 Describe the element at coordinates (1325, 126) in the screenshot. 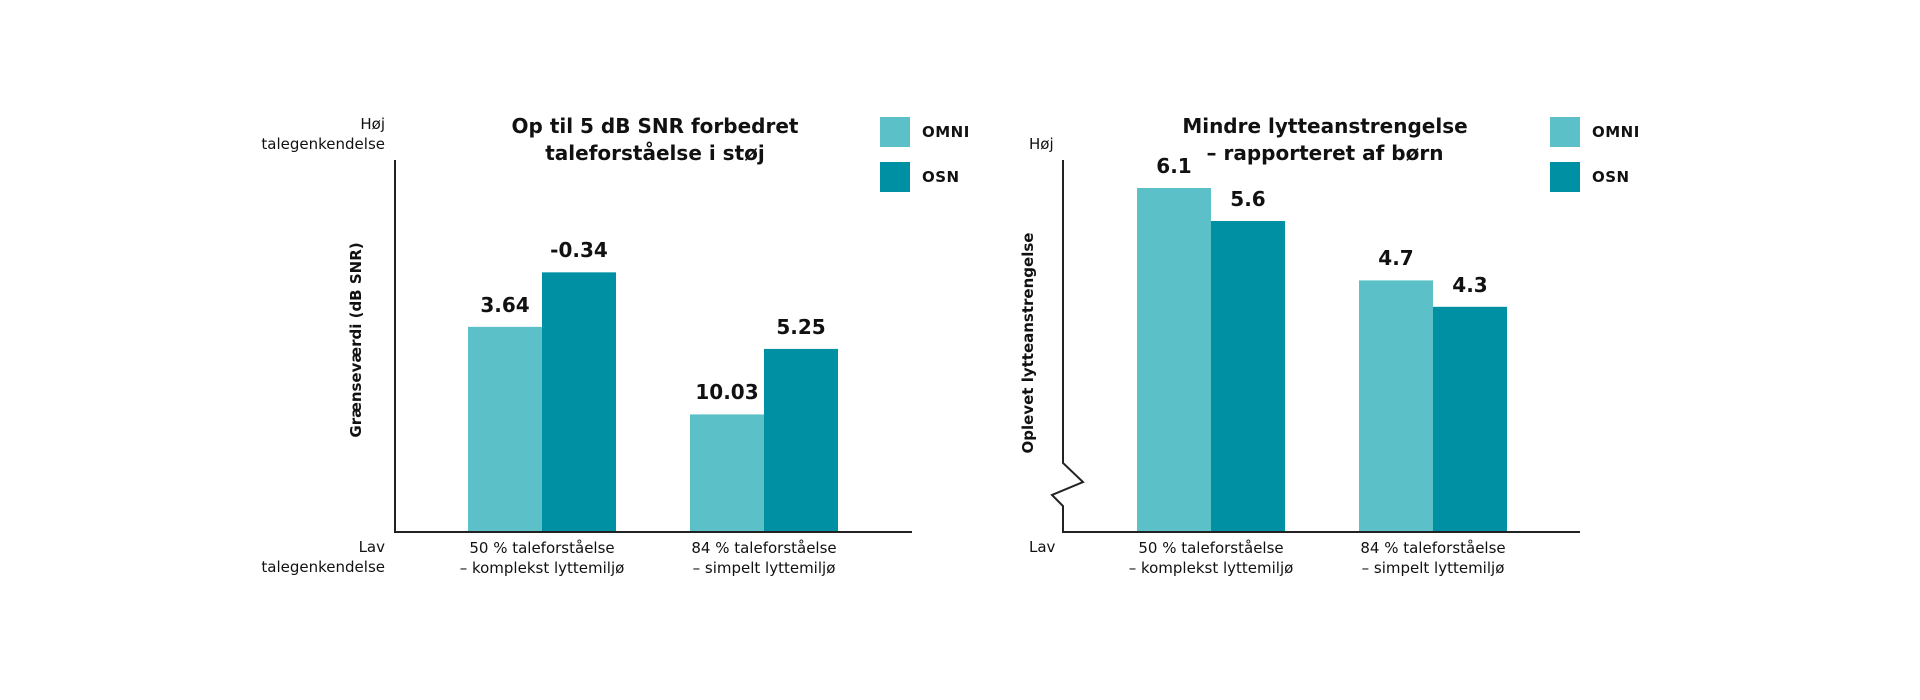

I see `chart-title-line: Mindre lytteanstrengelse` at that location.